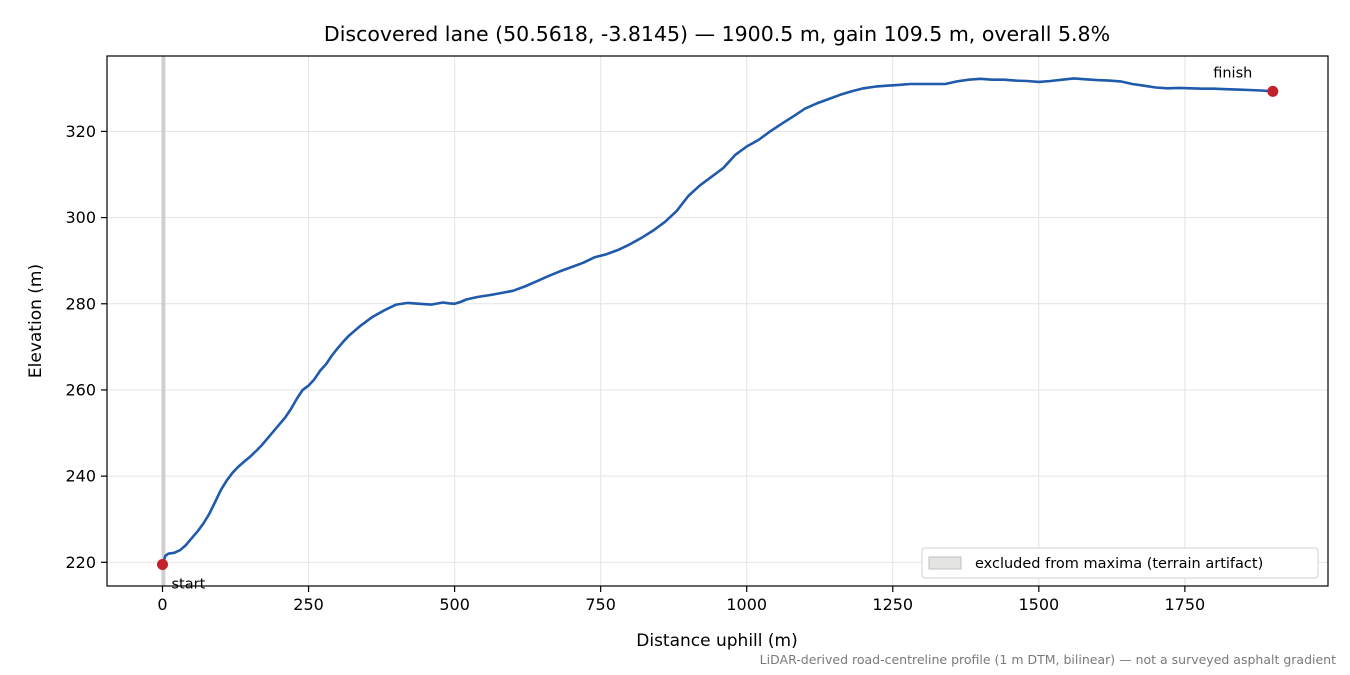 This screenshot has width=1350, height=675. I want to click on legend-swatch-excluded, so click(945, 563).